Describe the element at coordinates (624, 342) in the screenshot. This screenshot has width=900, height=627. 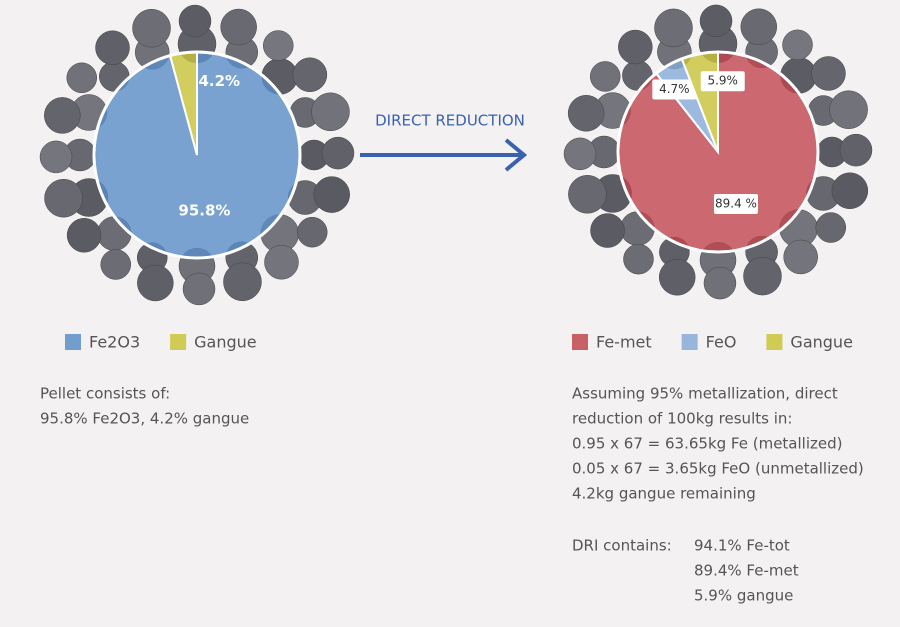
I see `legend-label: Fe-met` at that location.